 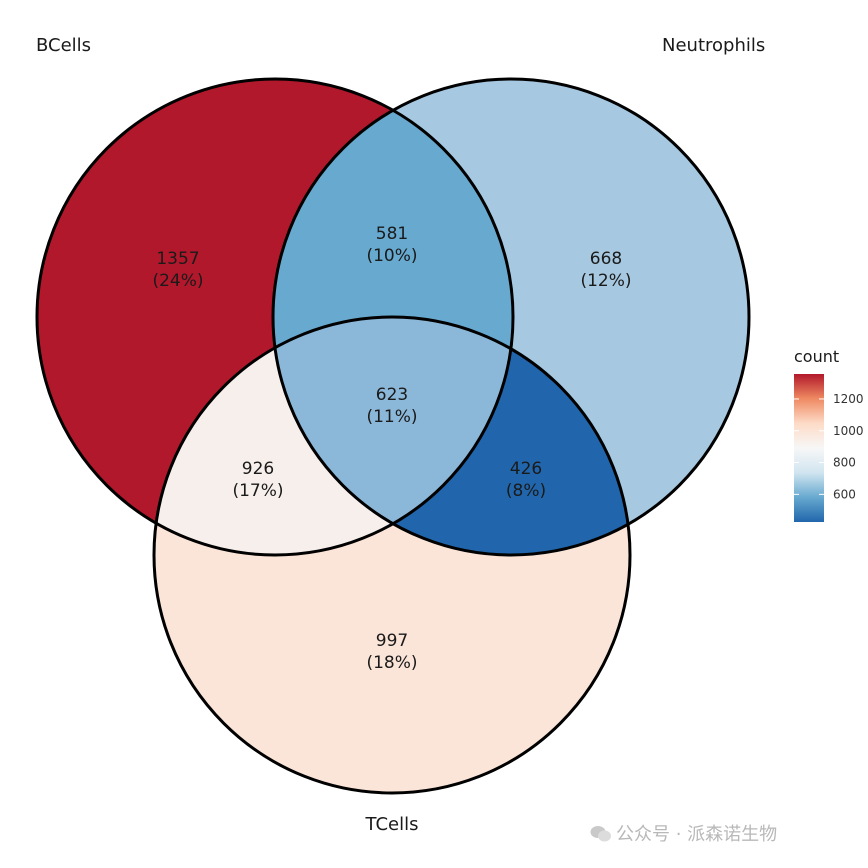 What do you see at coordinates (605, 281) in the screenshot?
I see `pct-neutrophils-only: (12%)` at bounding box center [605, 281].